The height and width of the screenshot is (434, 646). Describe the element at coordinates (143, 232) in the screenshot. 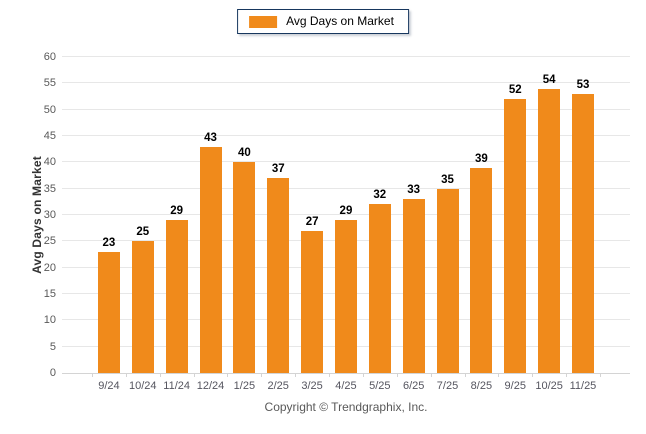

I see `bar-value-label: 25` at that location.